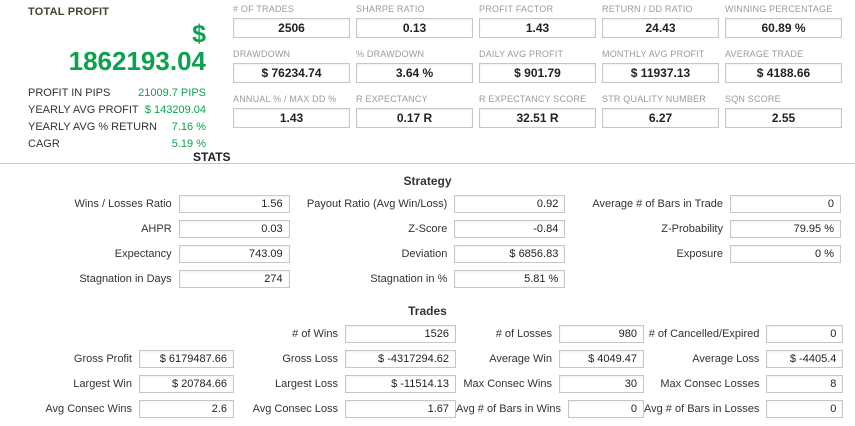 Image resolution: width=855 pixels, height=426 pixels. I want to click on top-stat-label: PROFIT FACTOR, so click(516, 9).